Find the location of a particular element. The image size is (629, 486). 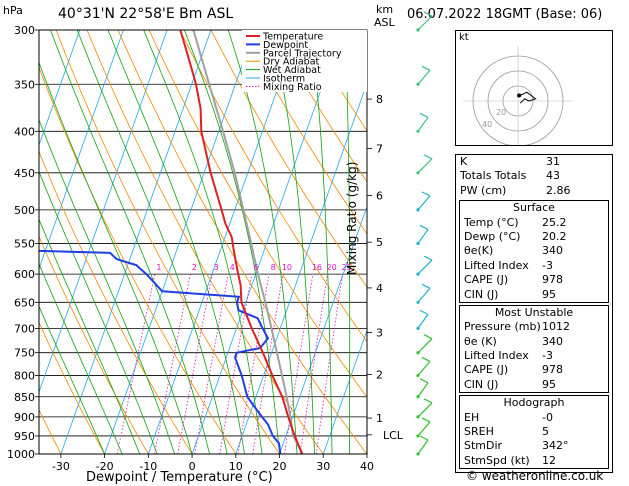

km-tick-label: 6 is located at coordinates (379, 196).